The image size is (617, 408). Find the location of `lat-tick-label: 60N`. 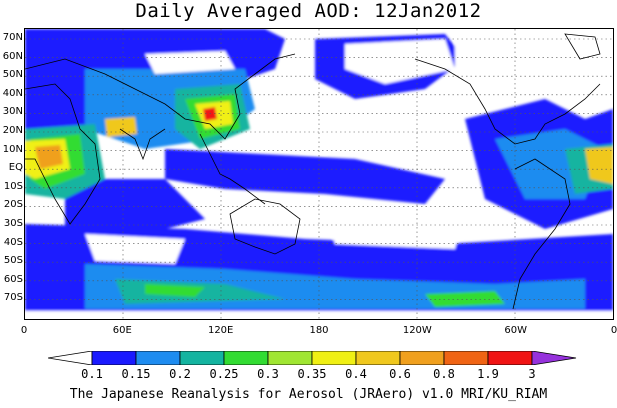

lat-tick-label: 60N is located at coordinates (12, 56).